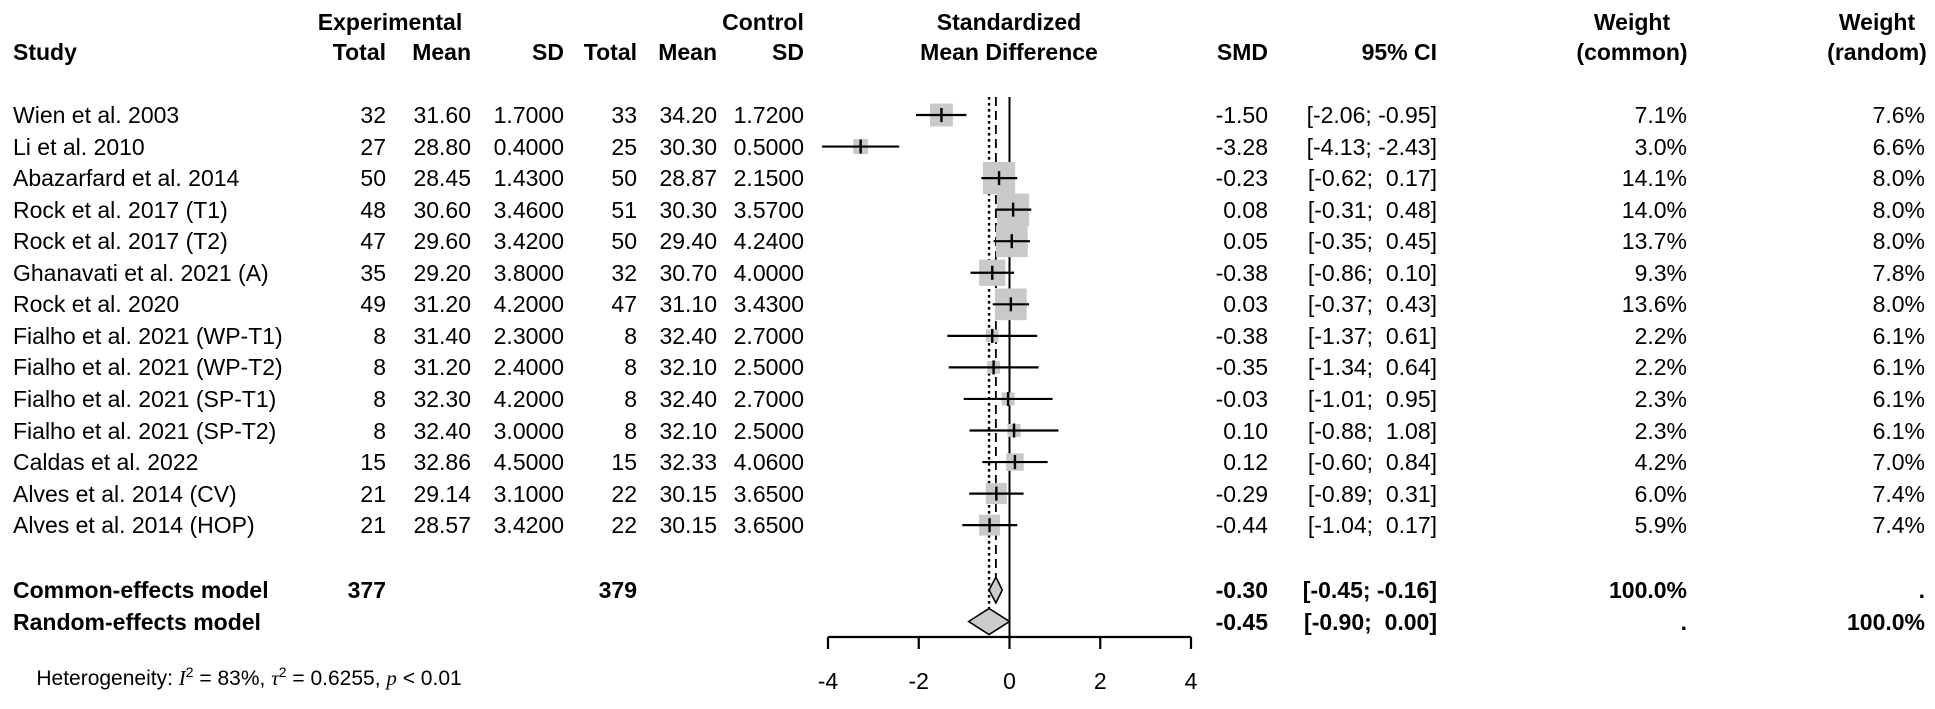 The height and width of the screenshot is (709, 1935). Describe the element at coordinates (379, 335) in the screenshot. I see `exp-total-value: 8` at that location.